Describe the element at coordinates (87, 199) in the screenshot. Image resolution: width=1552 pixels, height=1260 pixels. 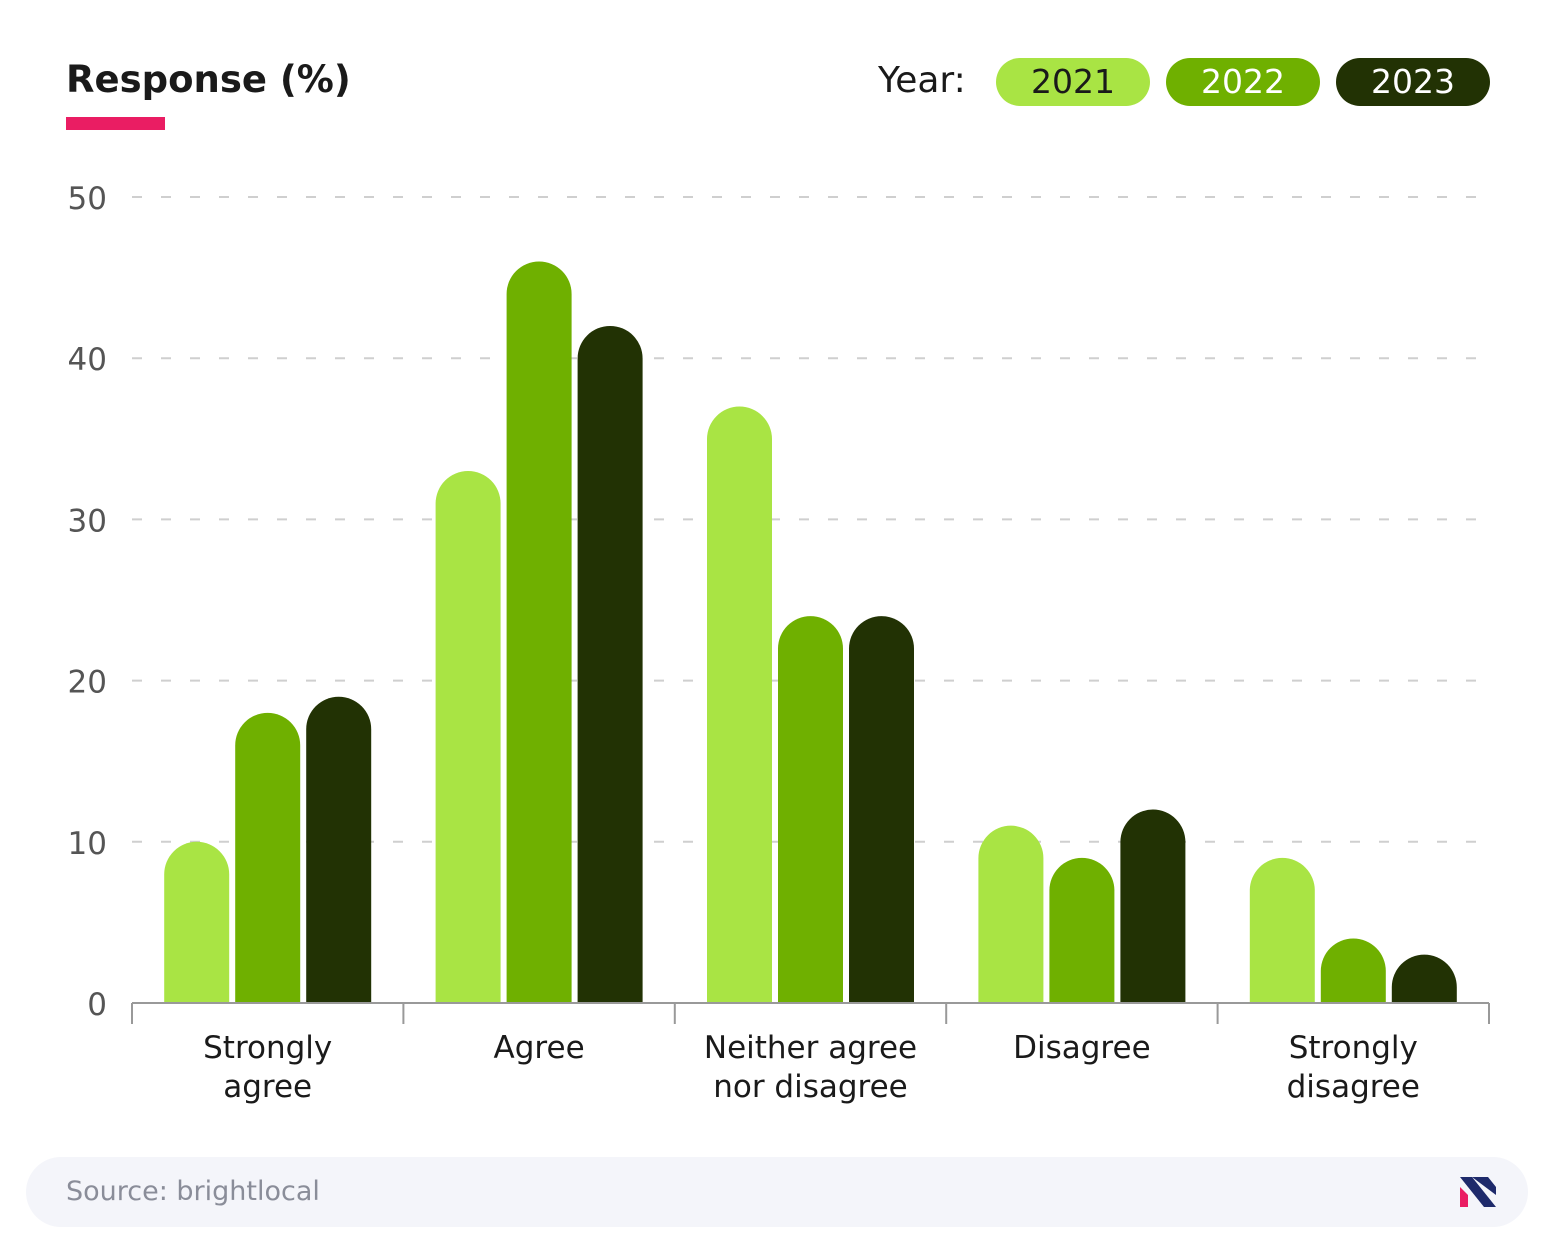
I see `y-tick-label: 50` at that location.